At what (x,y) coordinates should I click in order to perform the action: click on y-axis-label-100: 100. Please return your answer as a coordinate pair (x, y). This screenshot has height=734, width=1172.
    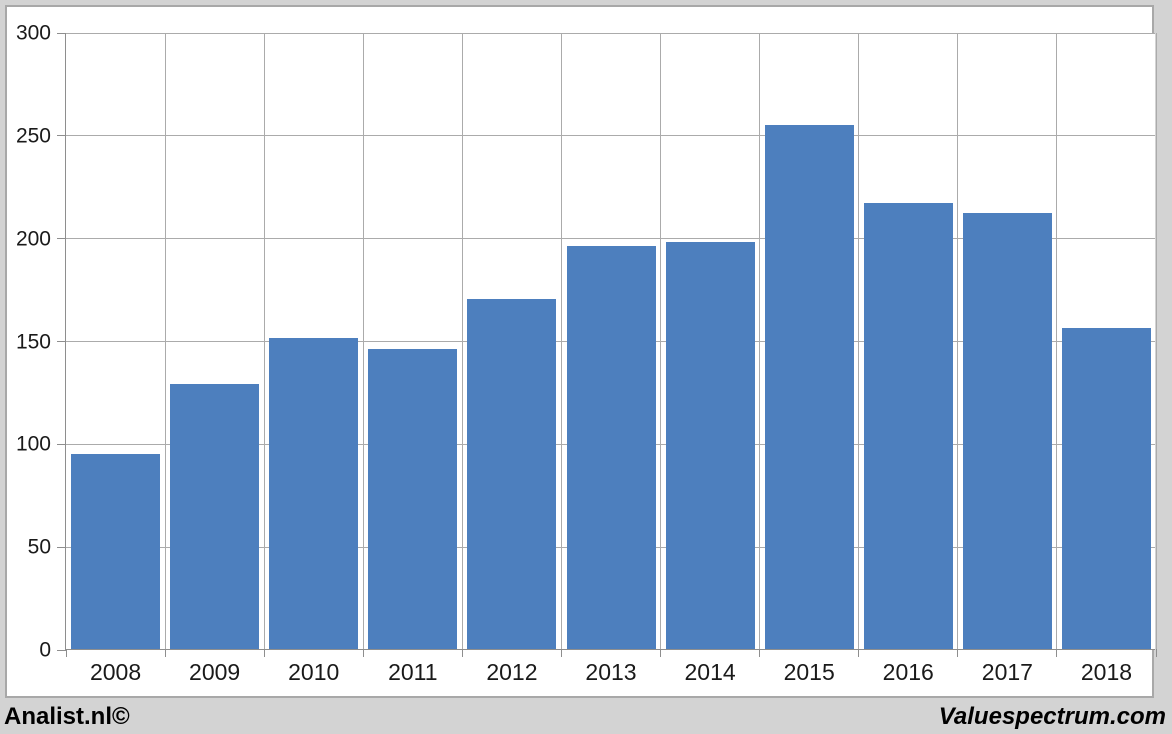
    Looking at the image, I should click on (33, 444).